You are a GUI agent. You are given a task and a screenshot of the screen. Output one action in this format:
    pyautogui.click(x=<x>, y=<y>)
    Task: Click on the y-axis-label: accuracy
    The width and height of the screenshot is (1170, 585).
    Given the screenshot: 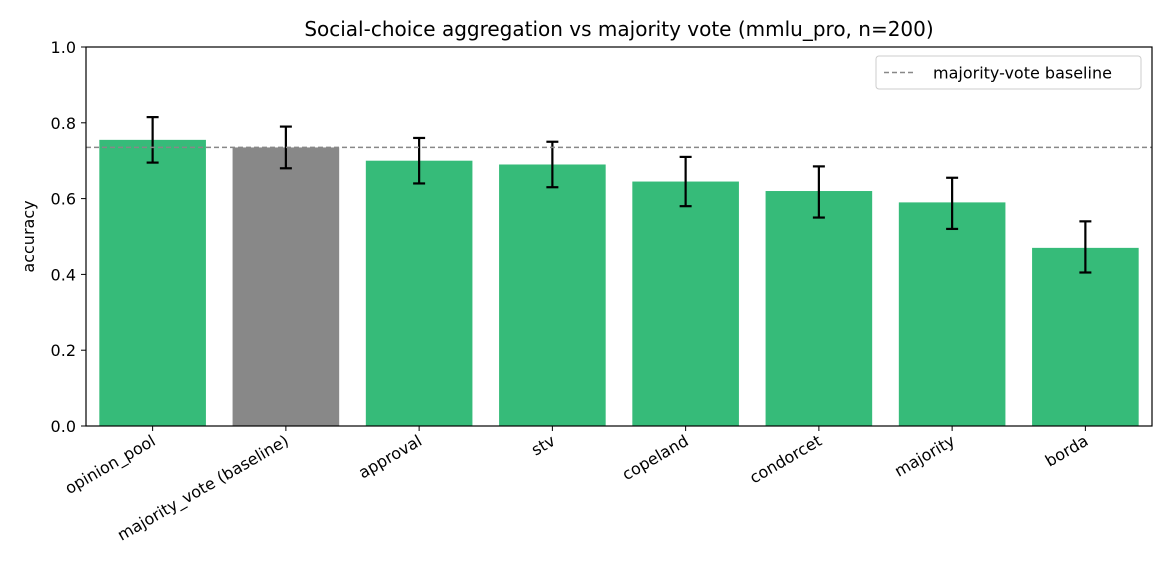 What is the action you would take?
    pyautogui.click(x=28, y=236)
    